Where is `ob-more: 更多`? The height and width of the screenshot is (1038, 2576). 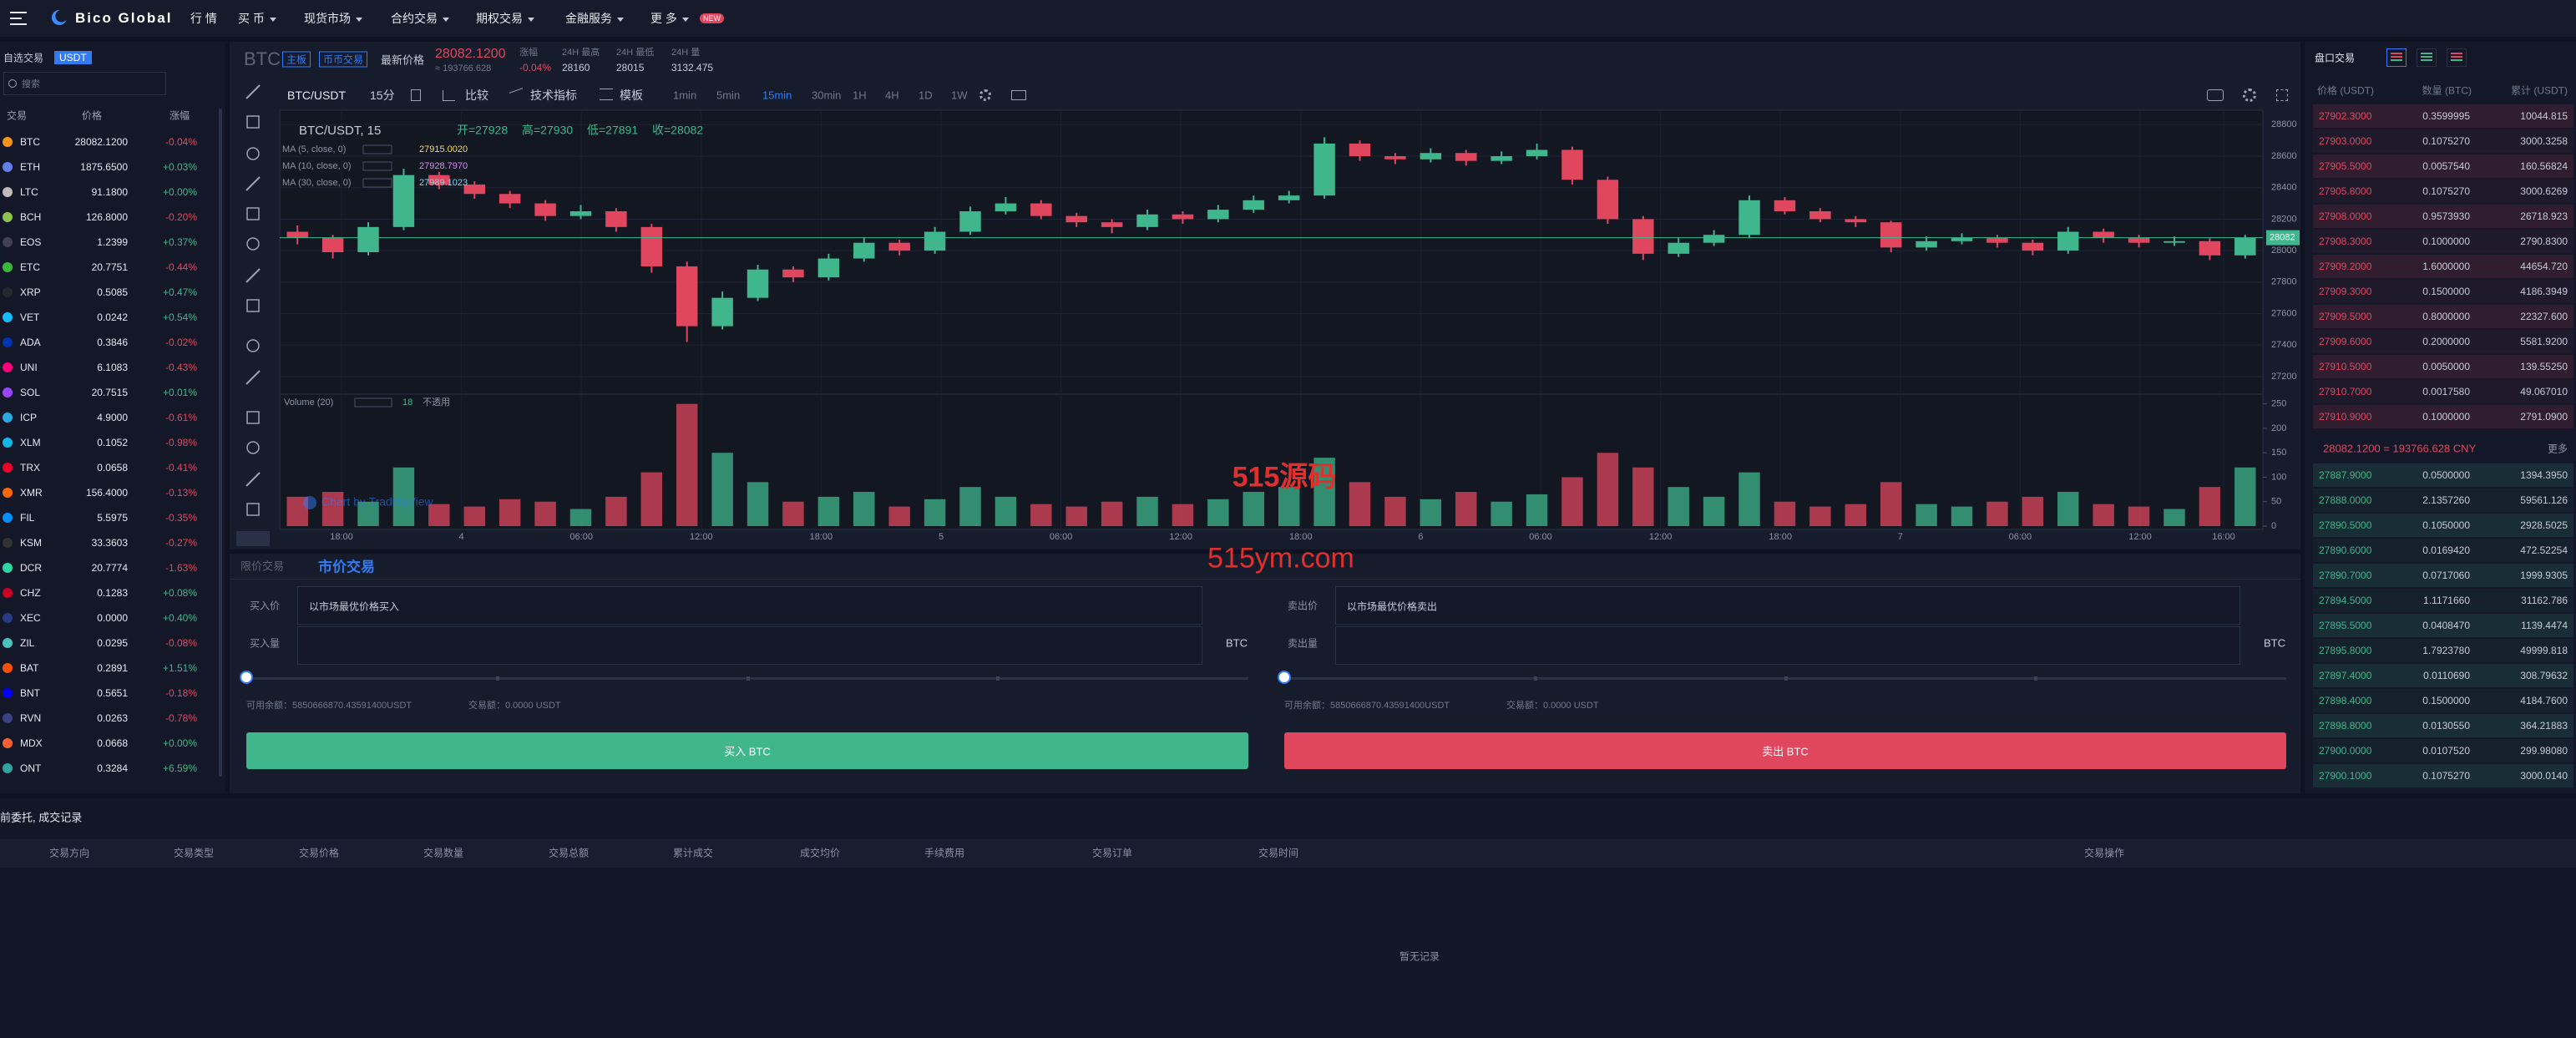
ob-more: 更多 is located at coordinates (2557, 449).